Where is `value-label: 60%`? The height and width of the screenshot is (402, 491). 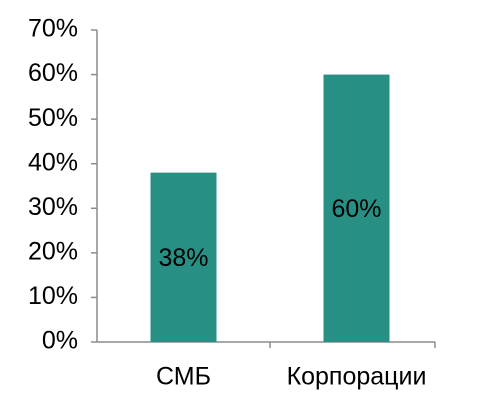
value-label: 60% is located at coordinates (356, 209).